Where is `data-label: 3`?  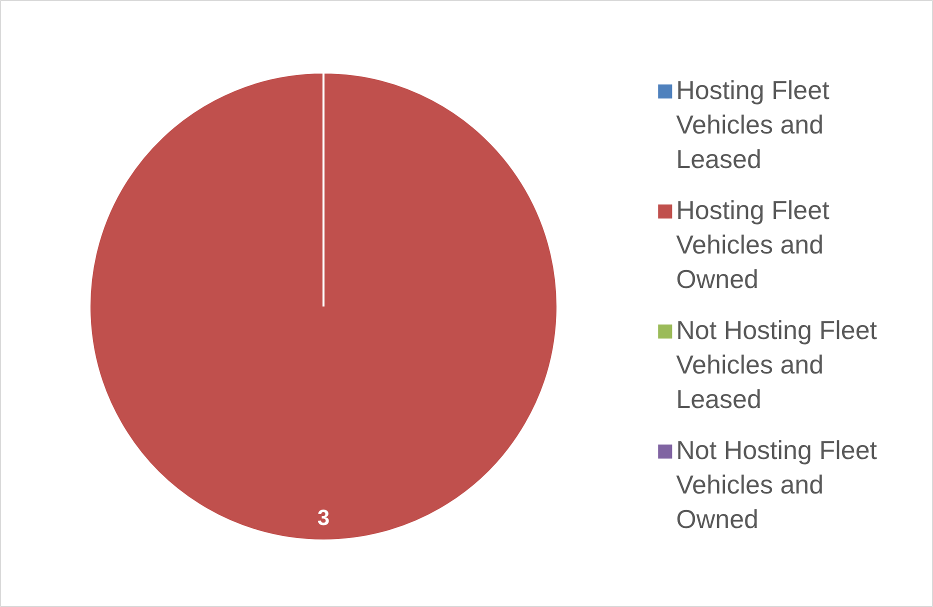 data-label: 3 is located at coordinates (323, 517).